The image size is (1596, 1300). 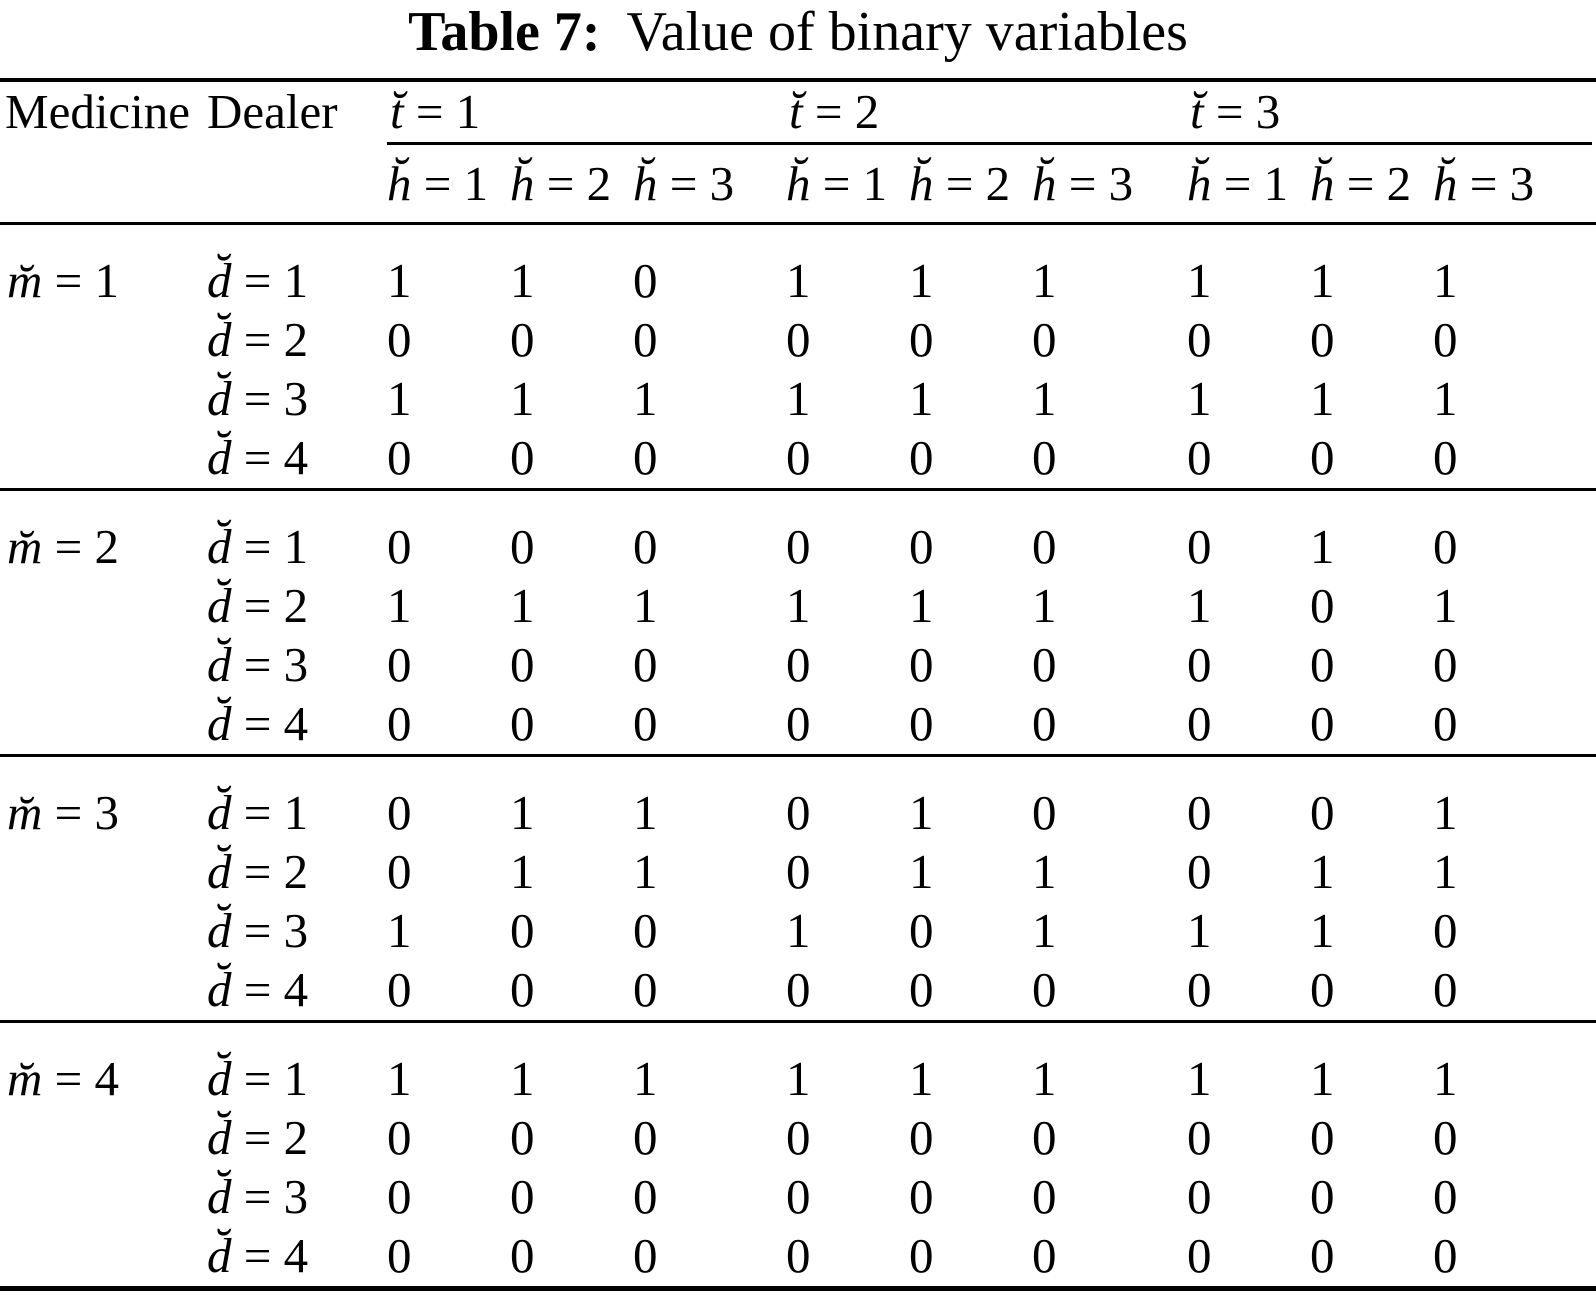 I want to click on top-rule, so click(x=798, y=80).